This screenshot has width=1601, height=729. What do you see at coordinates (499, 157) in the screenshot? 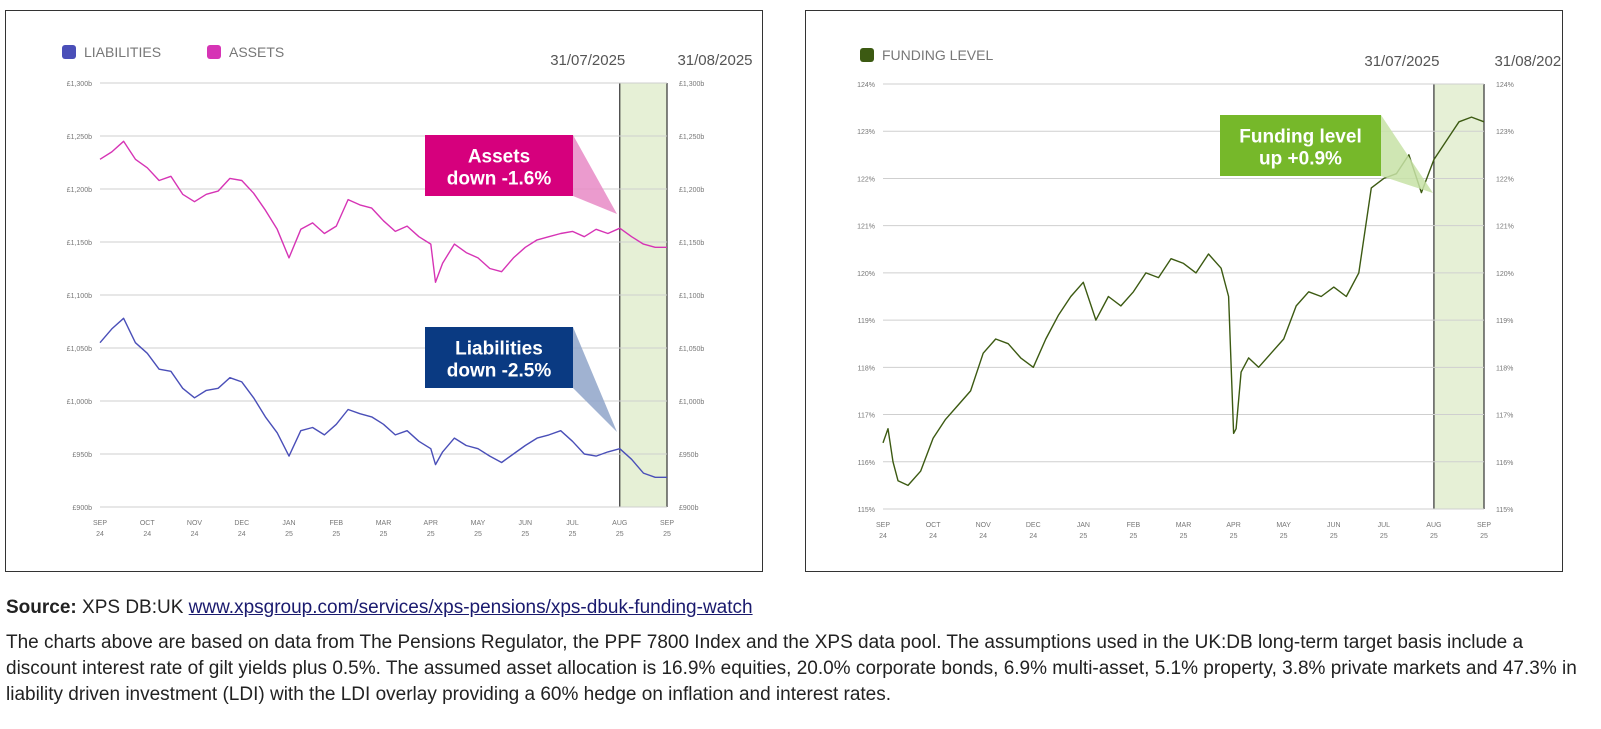
I see `annotation-line1: Assets` at bounding box center [499, 157].